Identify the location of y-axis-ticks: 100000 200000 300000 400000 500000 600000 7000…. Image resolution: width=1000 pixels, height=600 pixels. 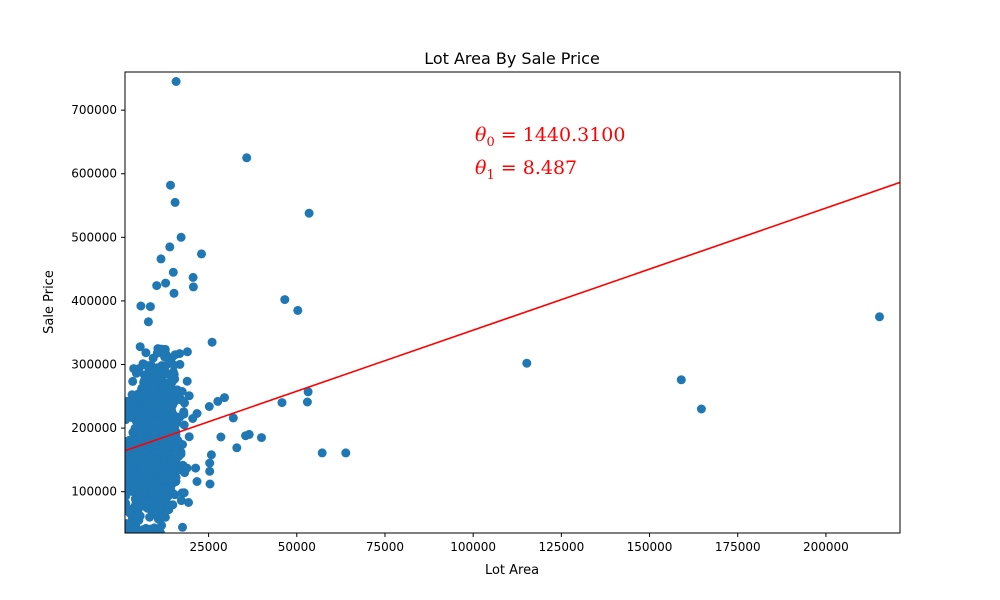
(98, 301).